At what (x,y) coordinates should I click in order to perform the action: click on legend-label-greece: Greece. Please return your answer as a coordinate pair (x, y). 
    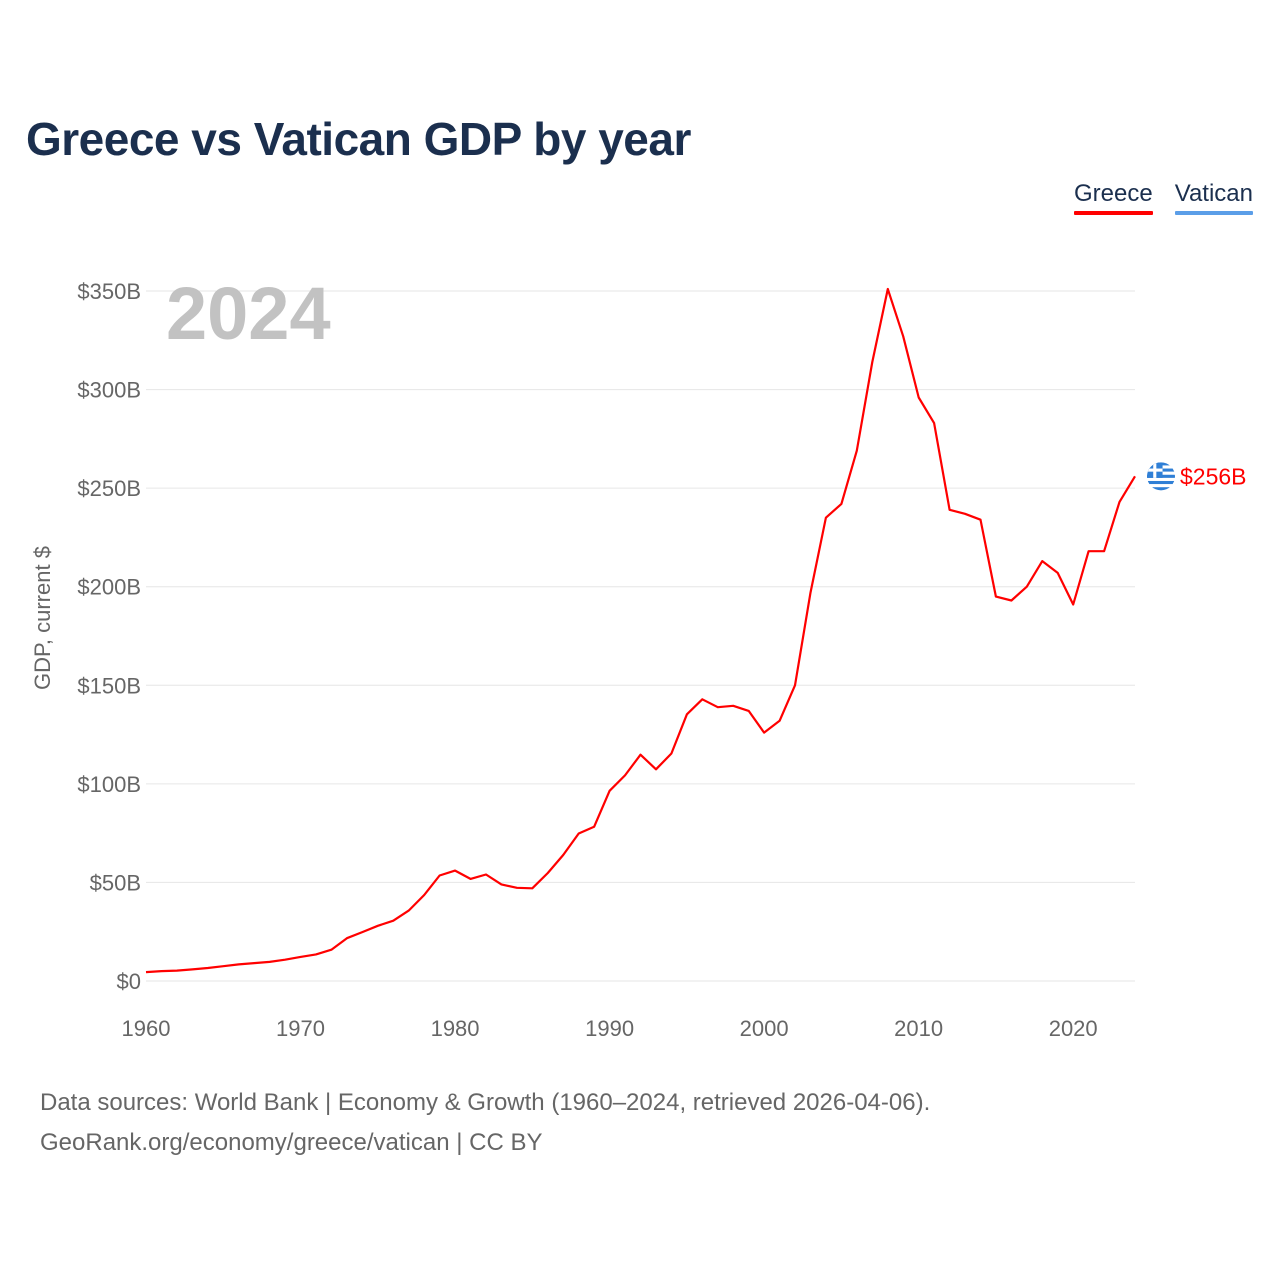
    Looking at the image, I should click on (1113, 193).